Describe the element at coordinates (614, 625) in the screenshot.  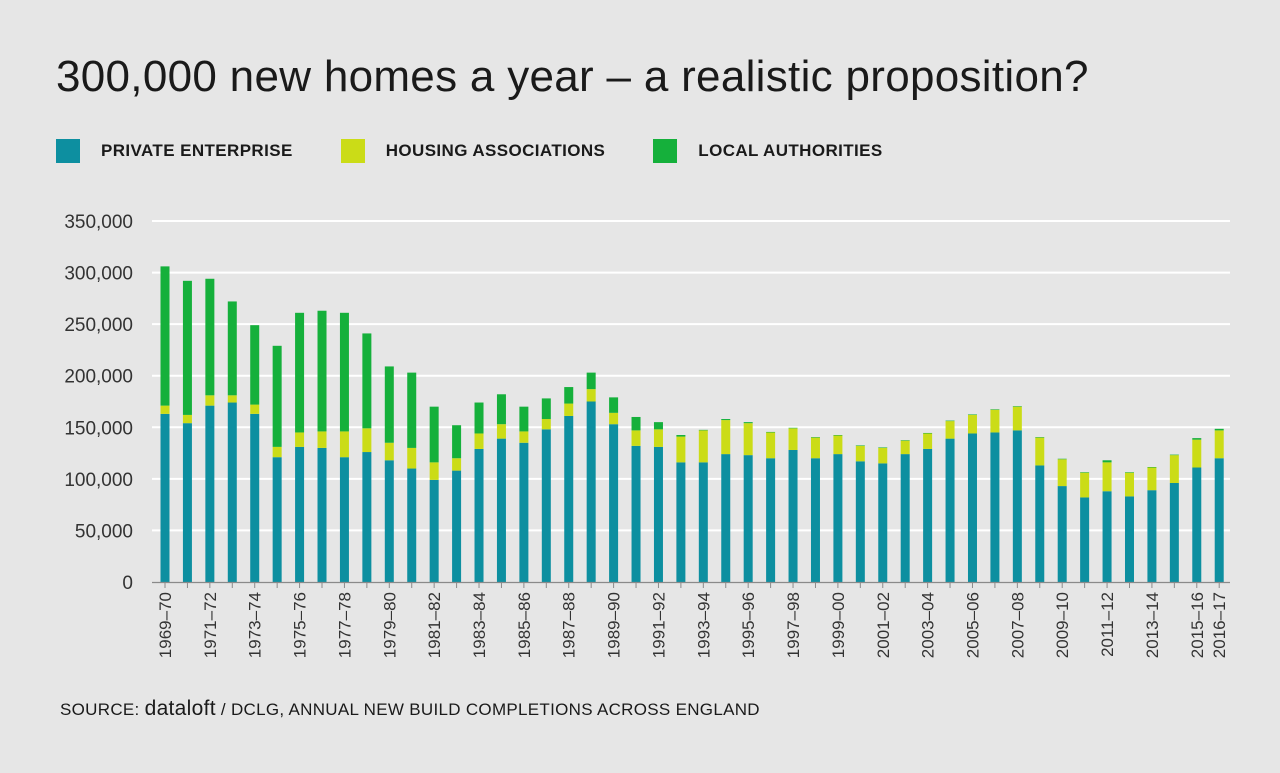
I see `x-tick-label: 1989–90` at that location.